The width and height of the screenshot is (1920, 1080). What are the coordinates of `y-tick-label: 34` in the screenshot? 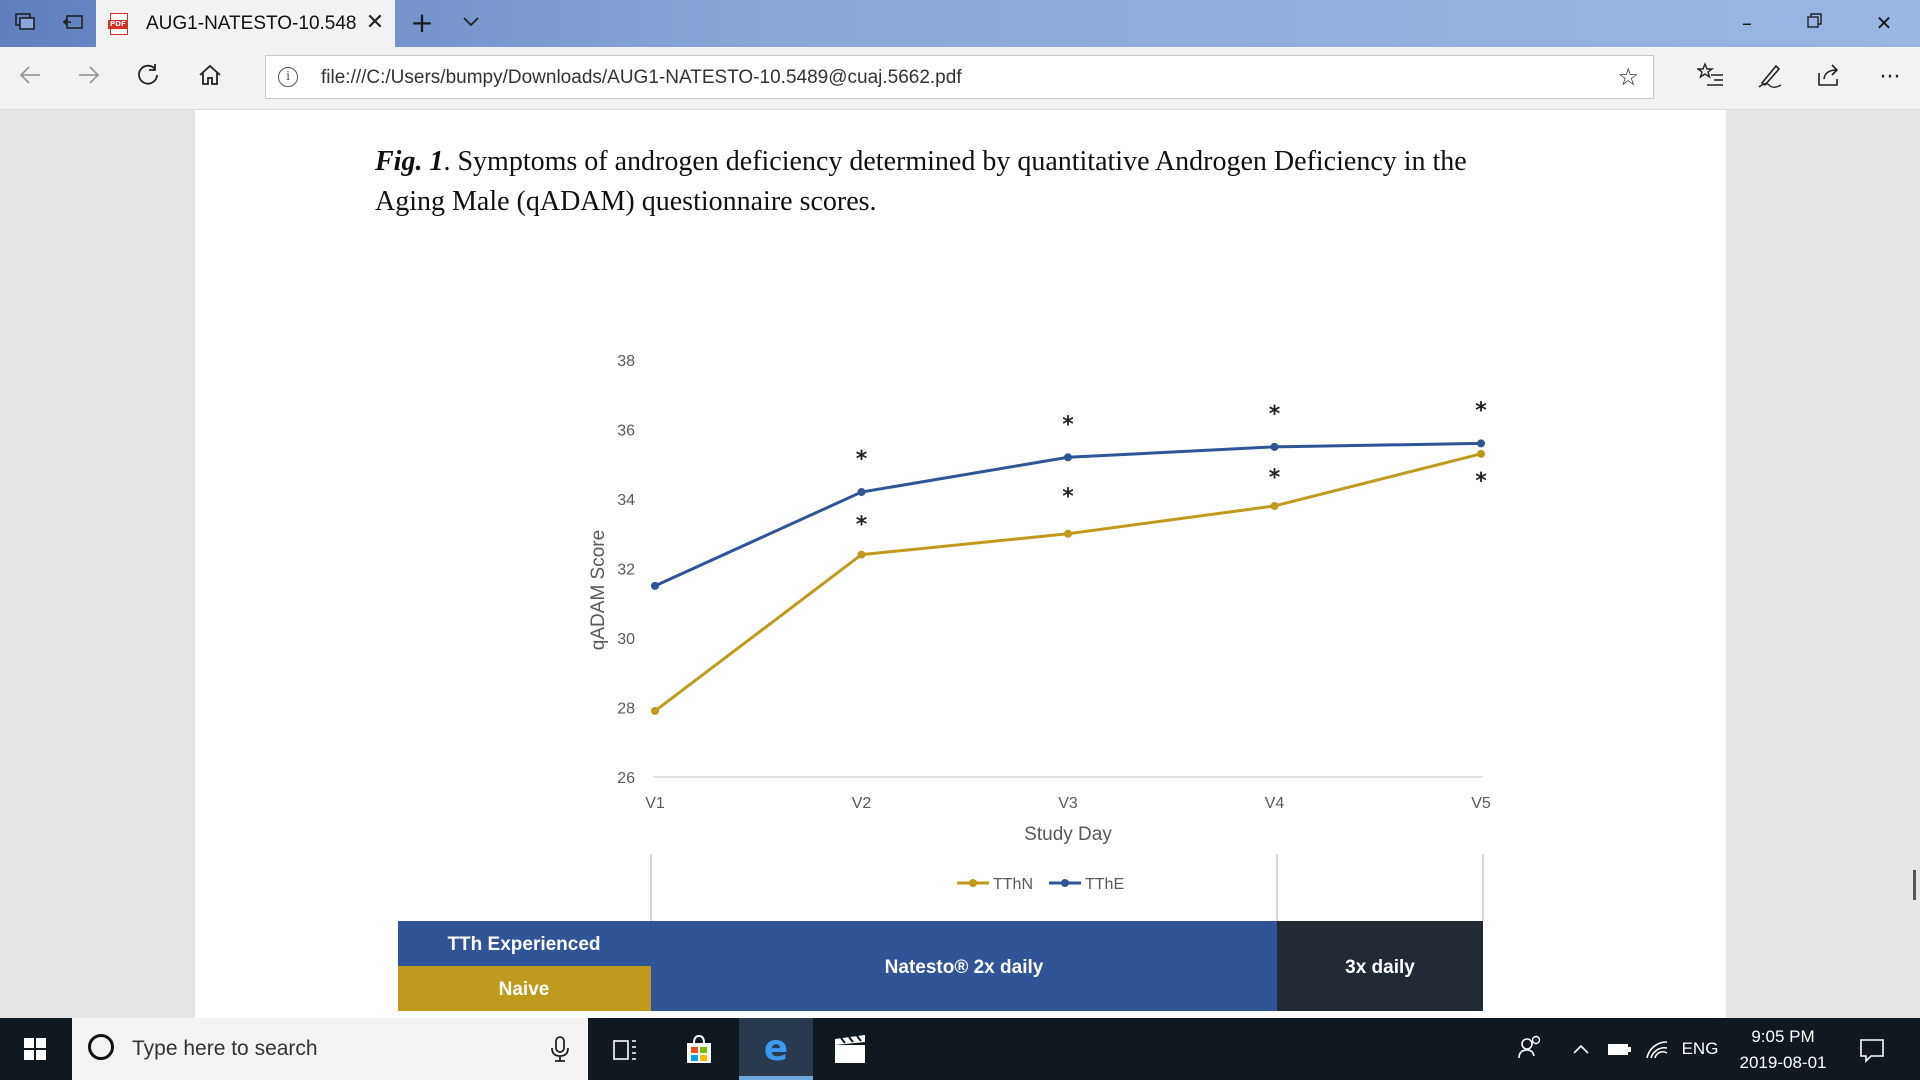 It's located at (626, 500).